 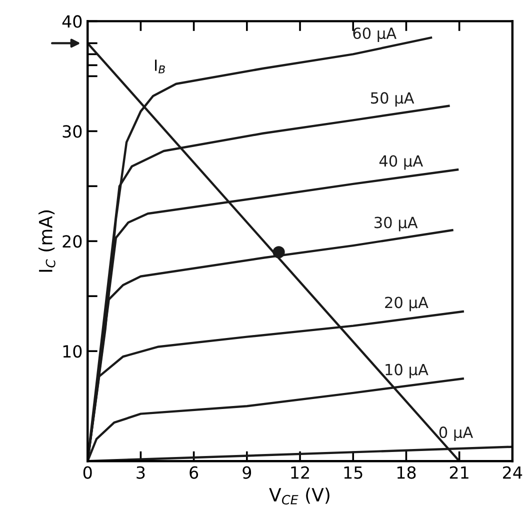 I want to click on y-tick-label: 20, so click(x=72, y=241).